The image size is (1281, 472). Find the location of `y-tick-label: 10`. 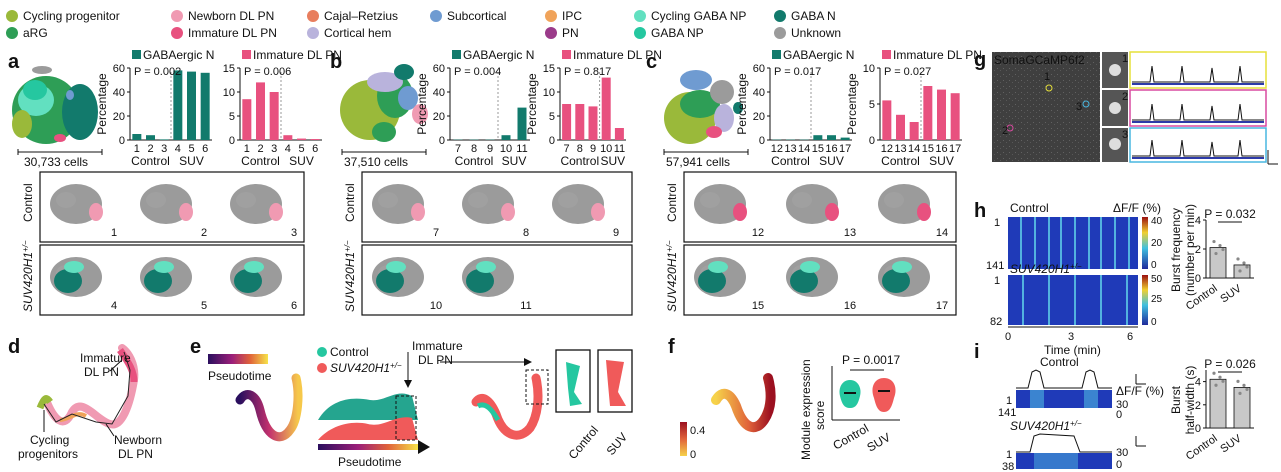

y-tick-label: 10 is located at coordinates (229, 93).